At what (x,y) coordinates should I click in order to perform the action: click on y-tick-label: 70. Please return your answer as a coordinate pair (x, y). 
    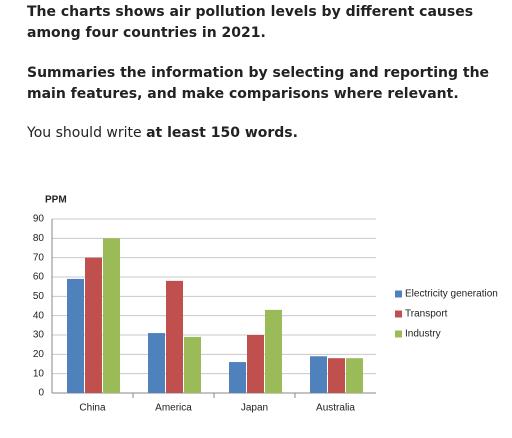
    Looking at the image, I should click on (39, 257).